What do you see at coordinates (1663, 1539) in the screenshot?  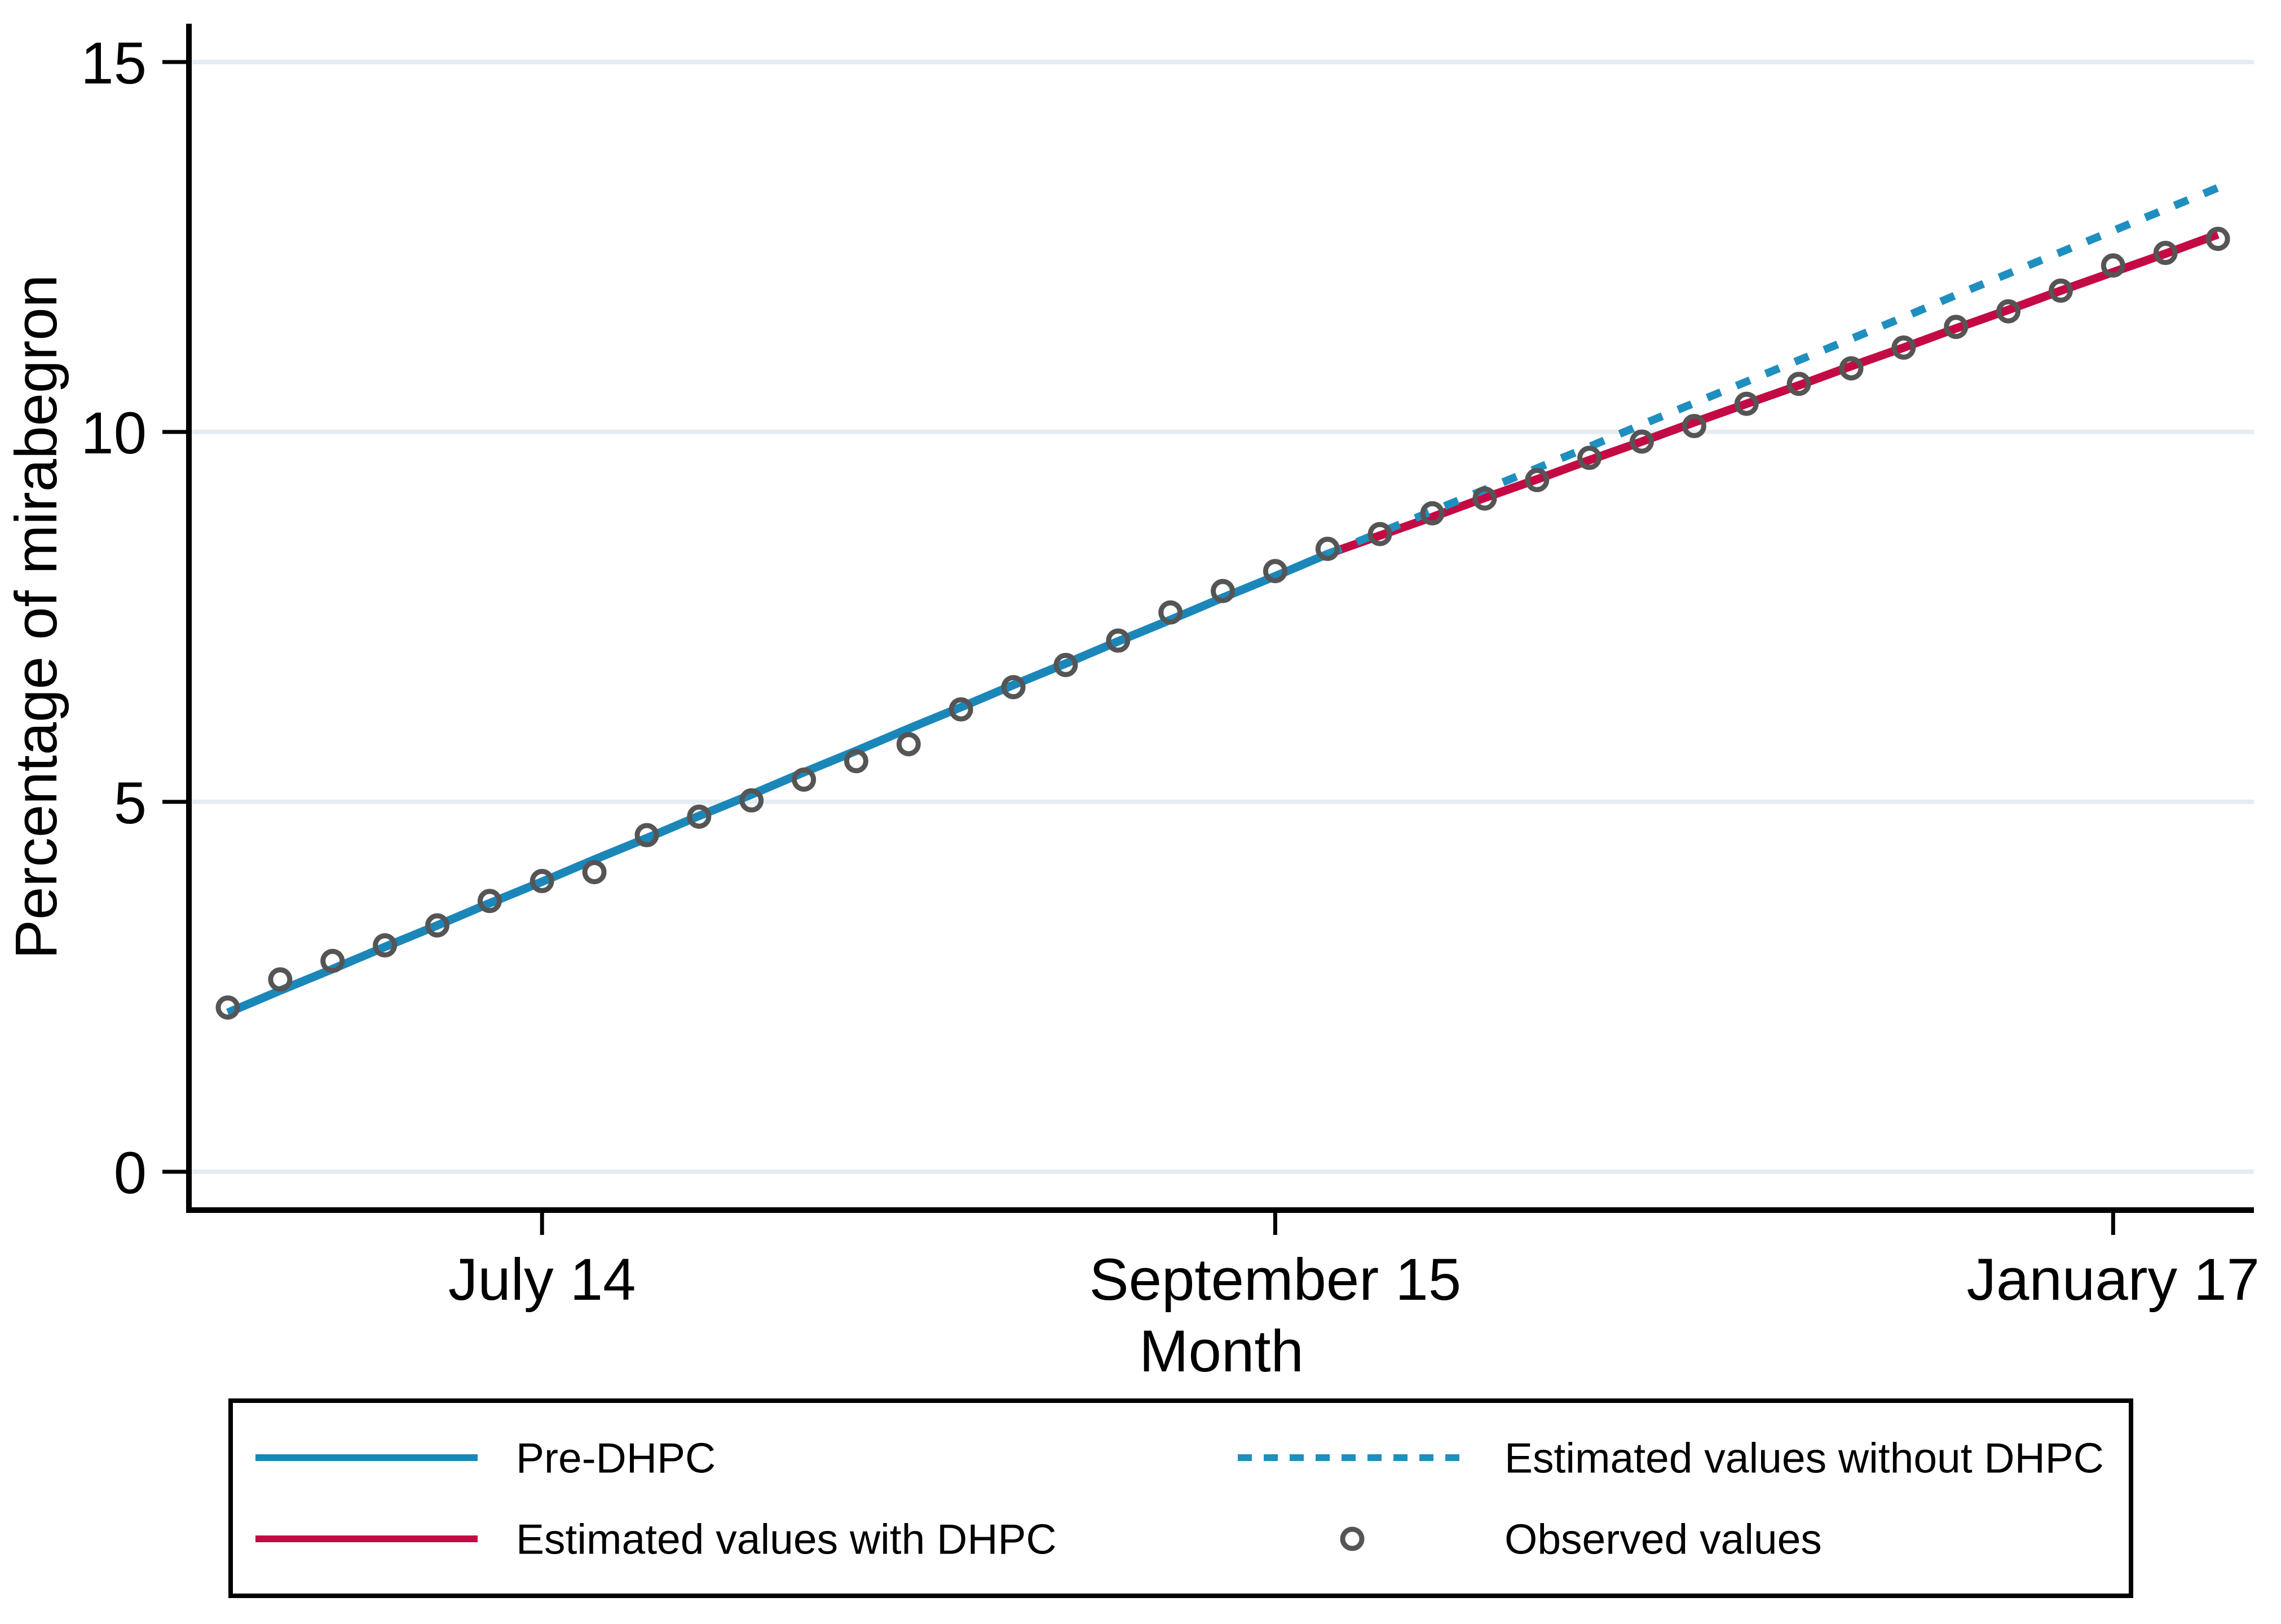 I see `legend-label-observed: Observed values` at bounding box center [1663, 1539].